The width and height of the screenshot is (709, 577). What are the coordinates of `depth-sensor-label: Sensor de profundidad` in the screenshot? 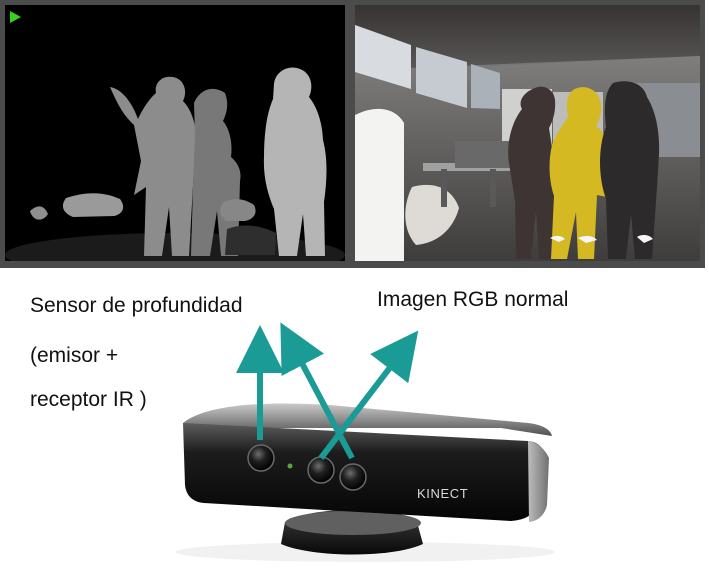 It's located at (136, 305).